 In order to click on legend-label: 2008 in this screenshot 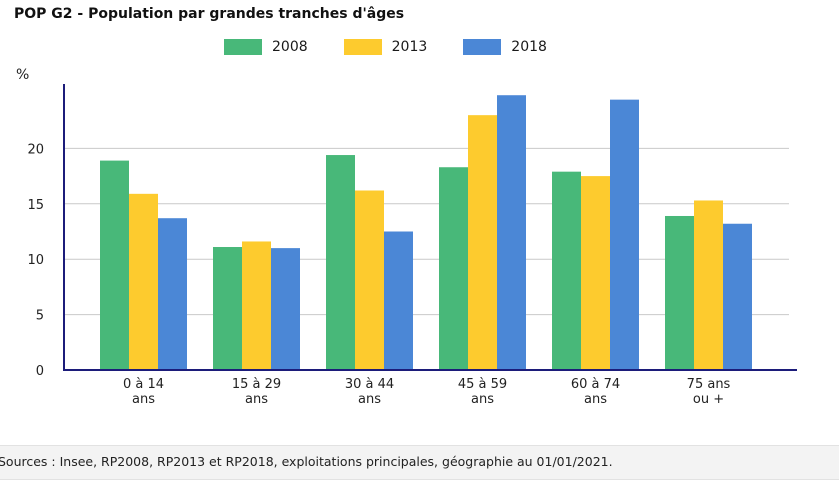, I will do `click(290, 47)`.